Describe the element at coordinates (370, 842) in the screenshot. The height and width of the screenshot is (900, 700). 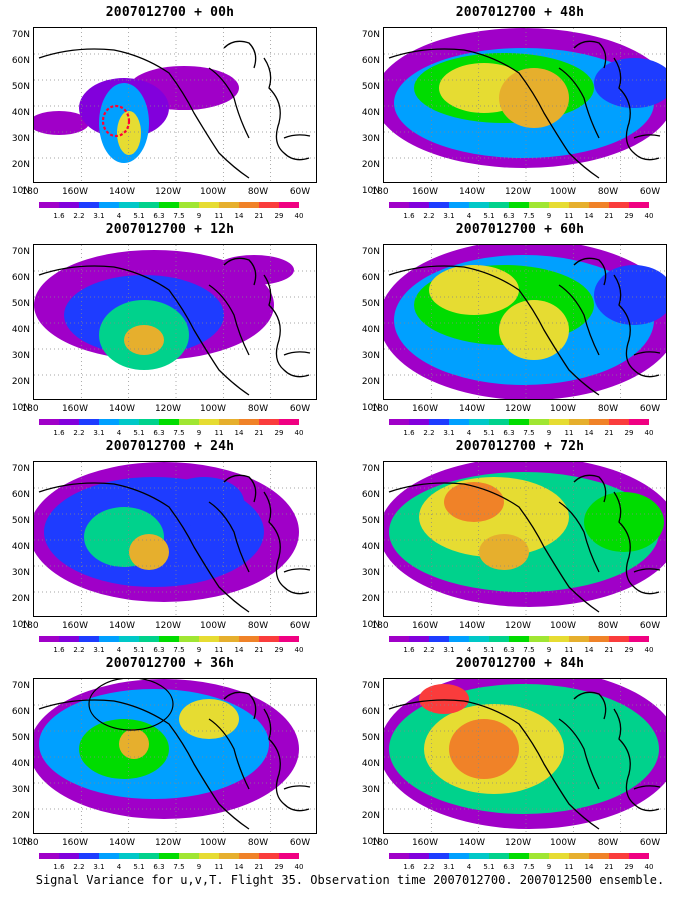
I see `latitude-tick-label: 10N` at that location.